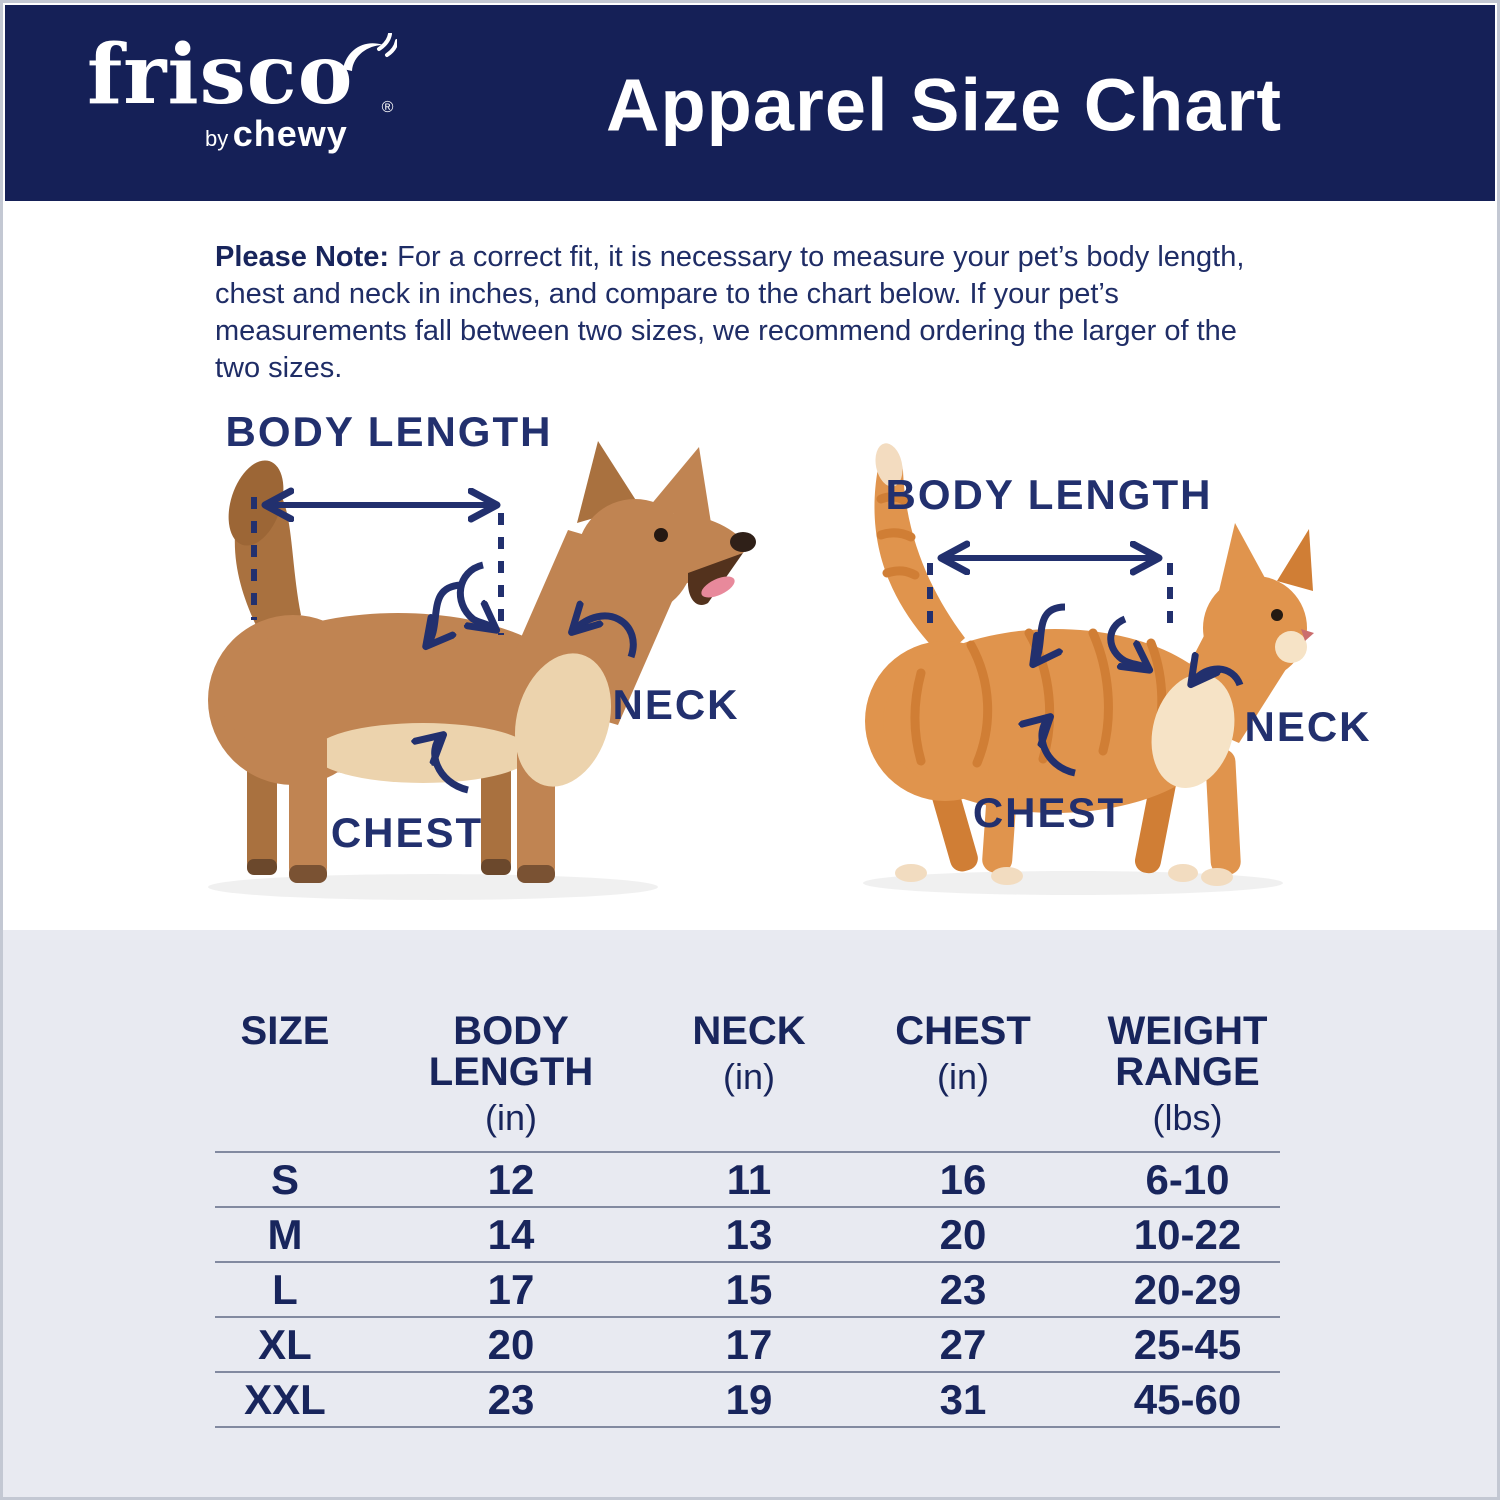 Image resolution: width=1500 pixels, height=1500 pixels. I want to click on cell-neck: 19, so click(749, 1399).